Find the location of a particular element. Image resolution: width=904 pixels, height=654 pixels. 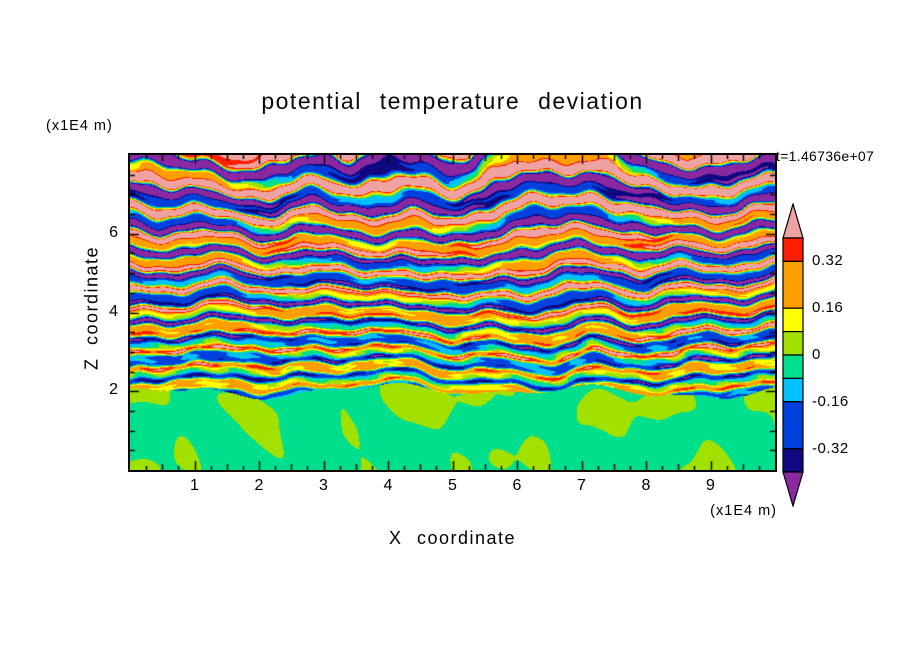

x-tick-label: 3 is located at coordinates (323, 485).